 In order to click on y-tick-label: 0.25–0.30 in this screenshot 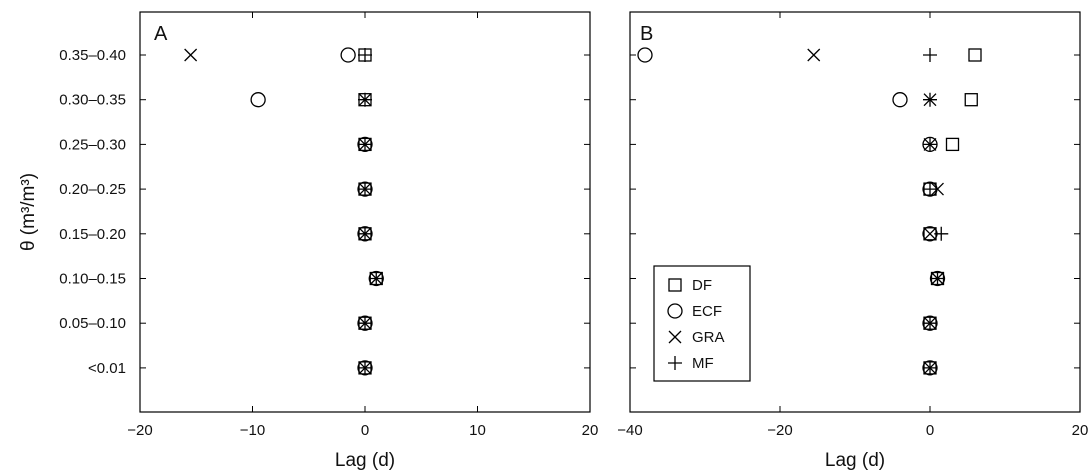, I will do `click(92, 144)`.